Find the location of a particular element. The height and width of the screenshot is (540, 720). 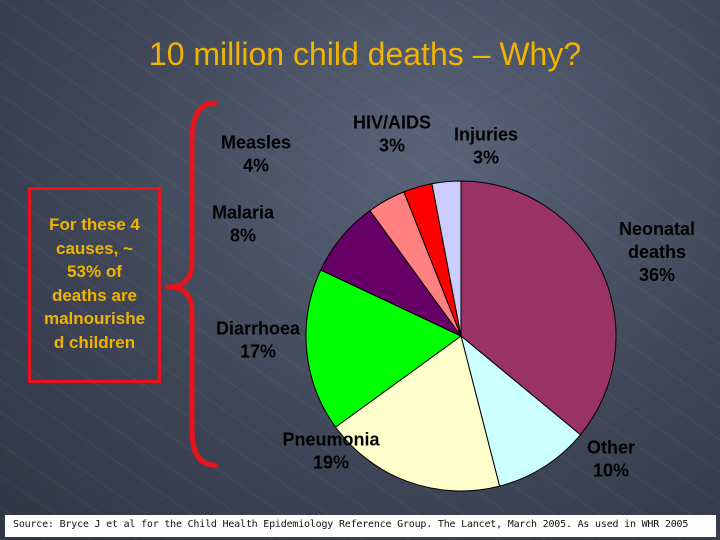

slice-label-pneumonia: Pneumonia 19% is located at coordinates (331, 451).